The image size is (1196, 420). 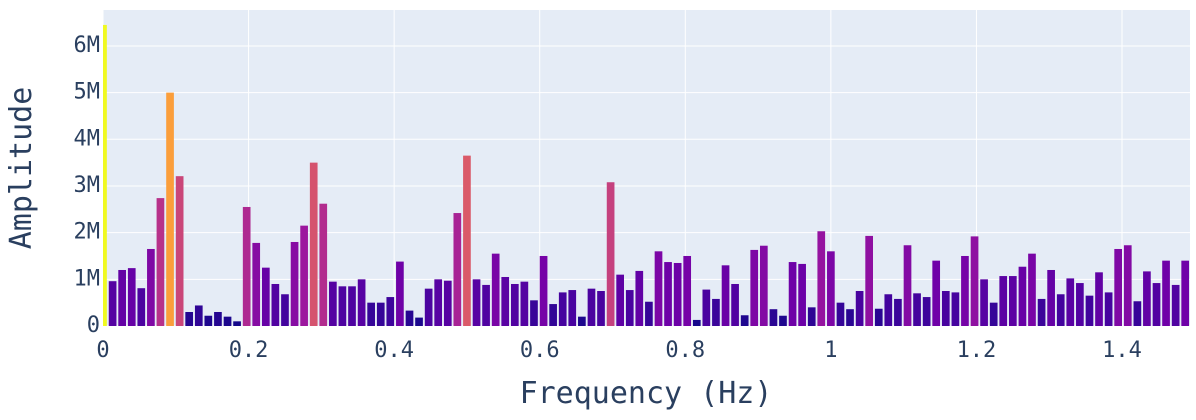 What do you see at coordinates (830, 350) in the screenshot?
I see `x-tick-label: 1` at bounding box center [830, 350].